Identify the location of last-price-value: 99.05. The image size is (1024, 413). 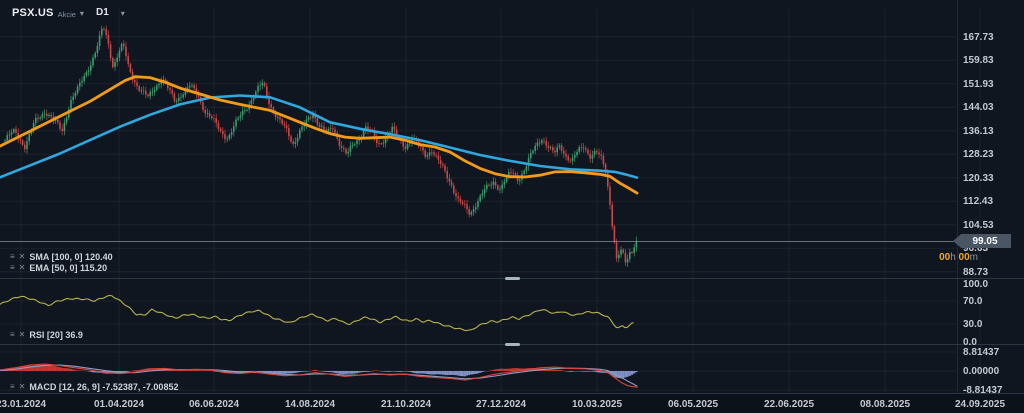
(985, 241).